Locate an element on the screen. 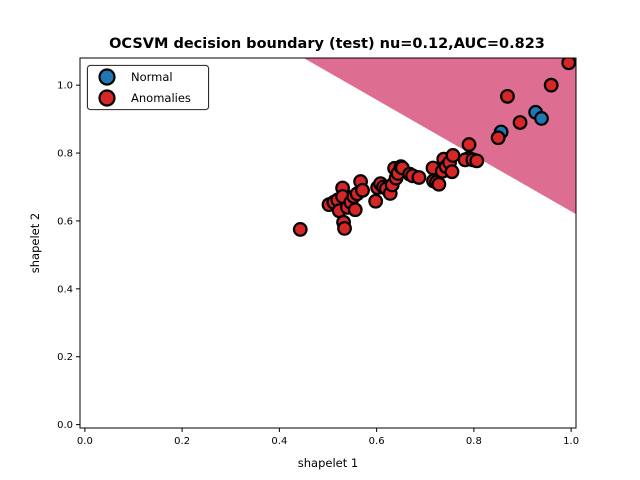 This screenshot has width=640, height=480. legend-marker-anomalies is located at coordinates (107, 98).